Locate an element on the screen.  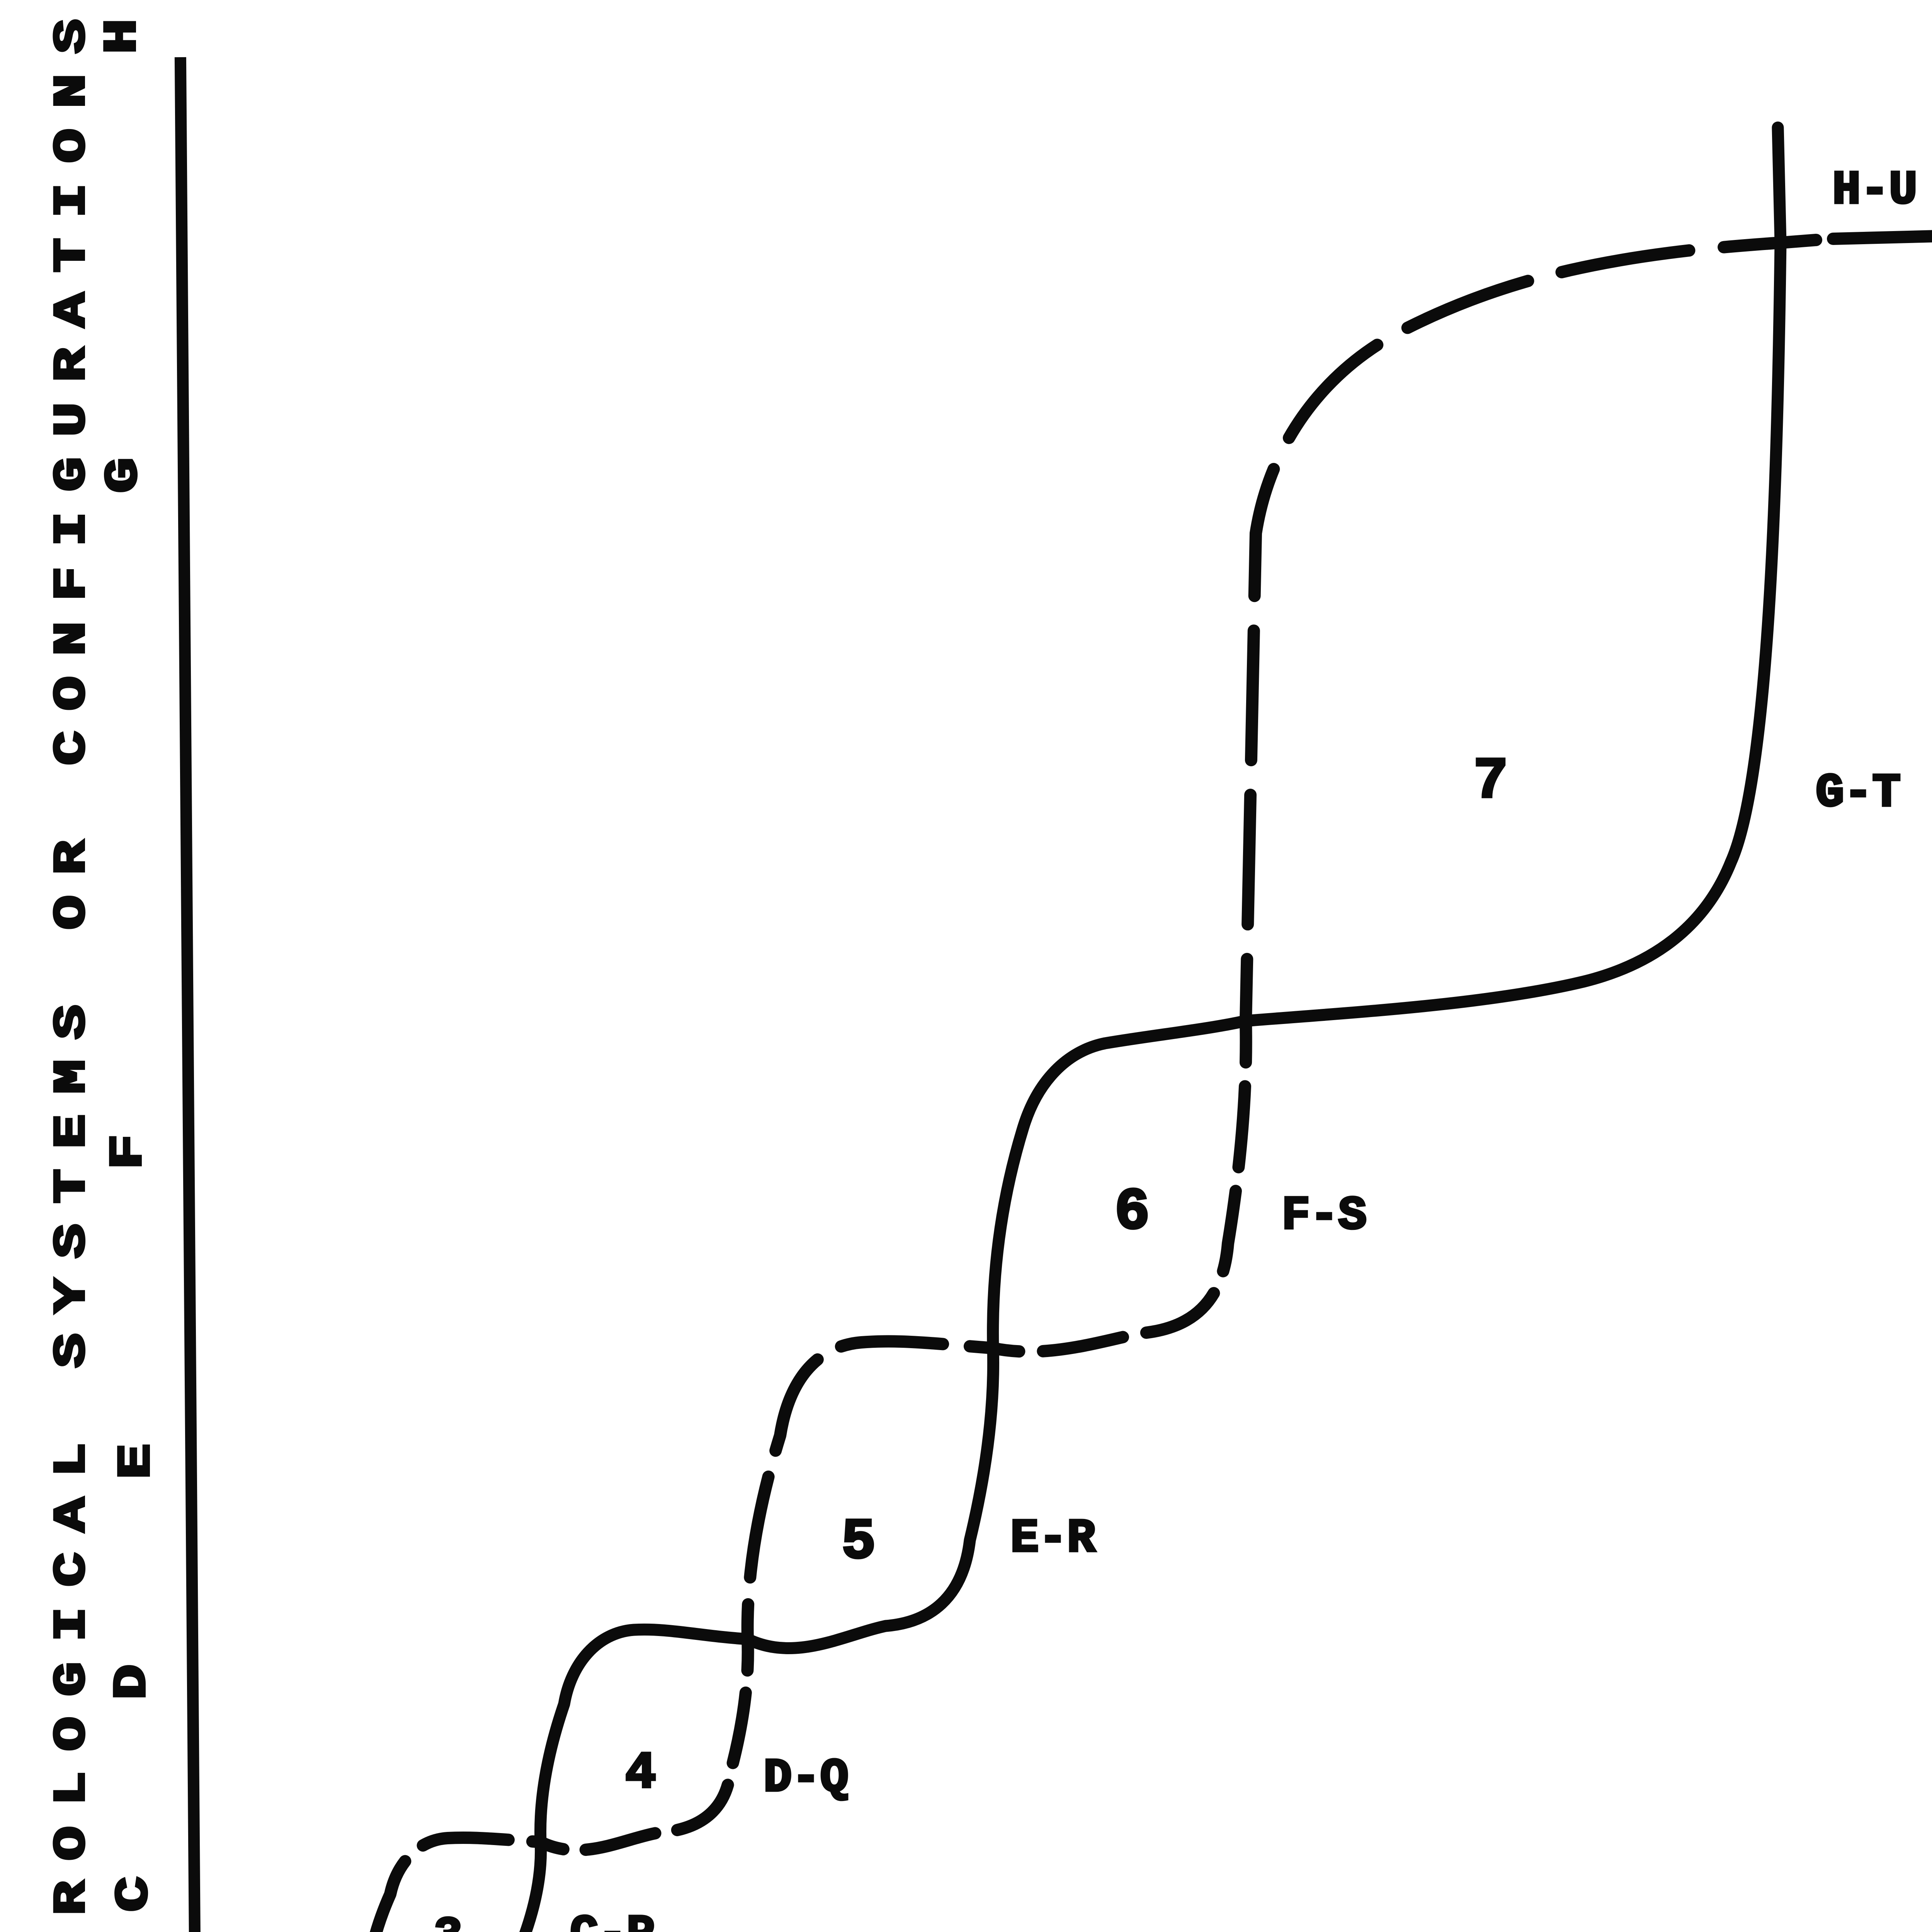
svg-text: E is located at coordinates (137, 1461).